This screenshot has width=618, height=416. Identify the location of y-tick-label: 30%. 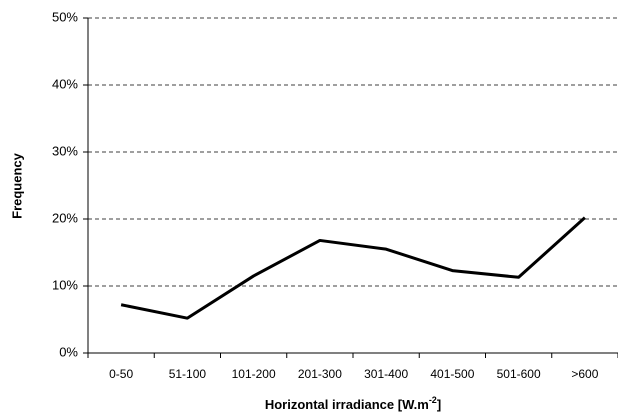
(65, 150).